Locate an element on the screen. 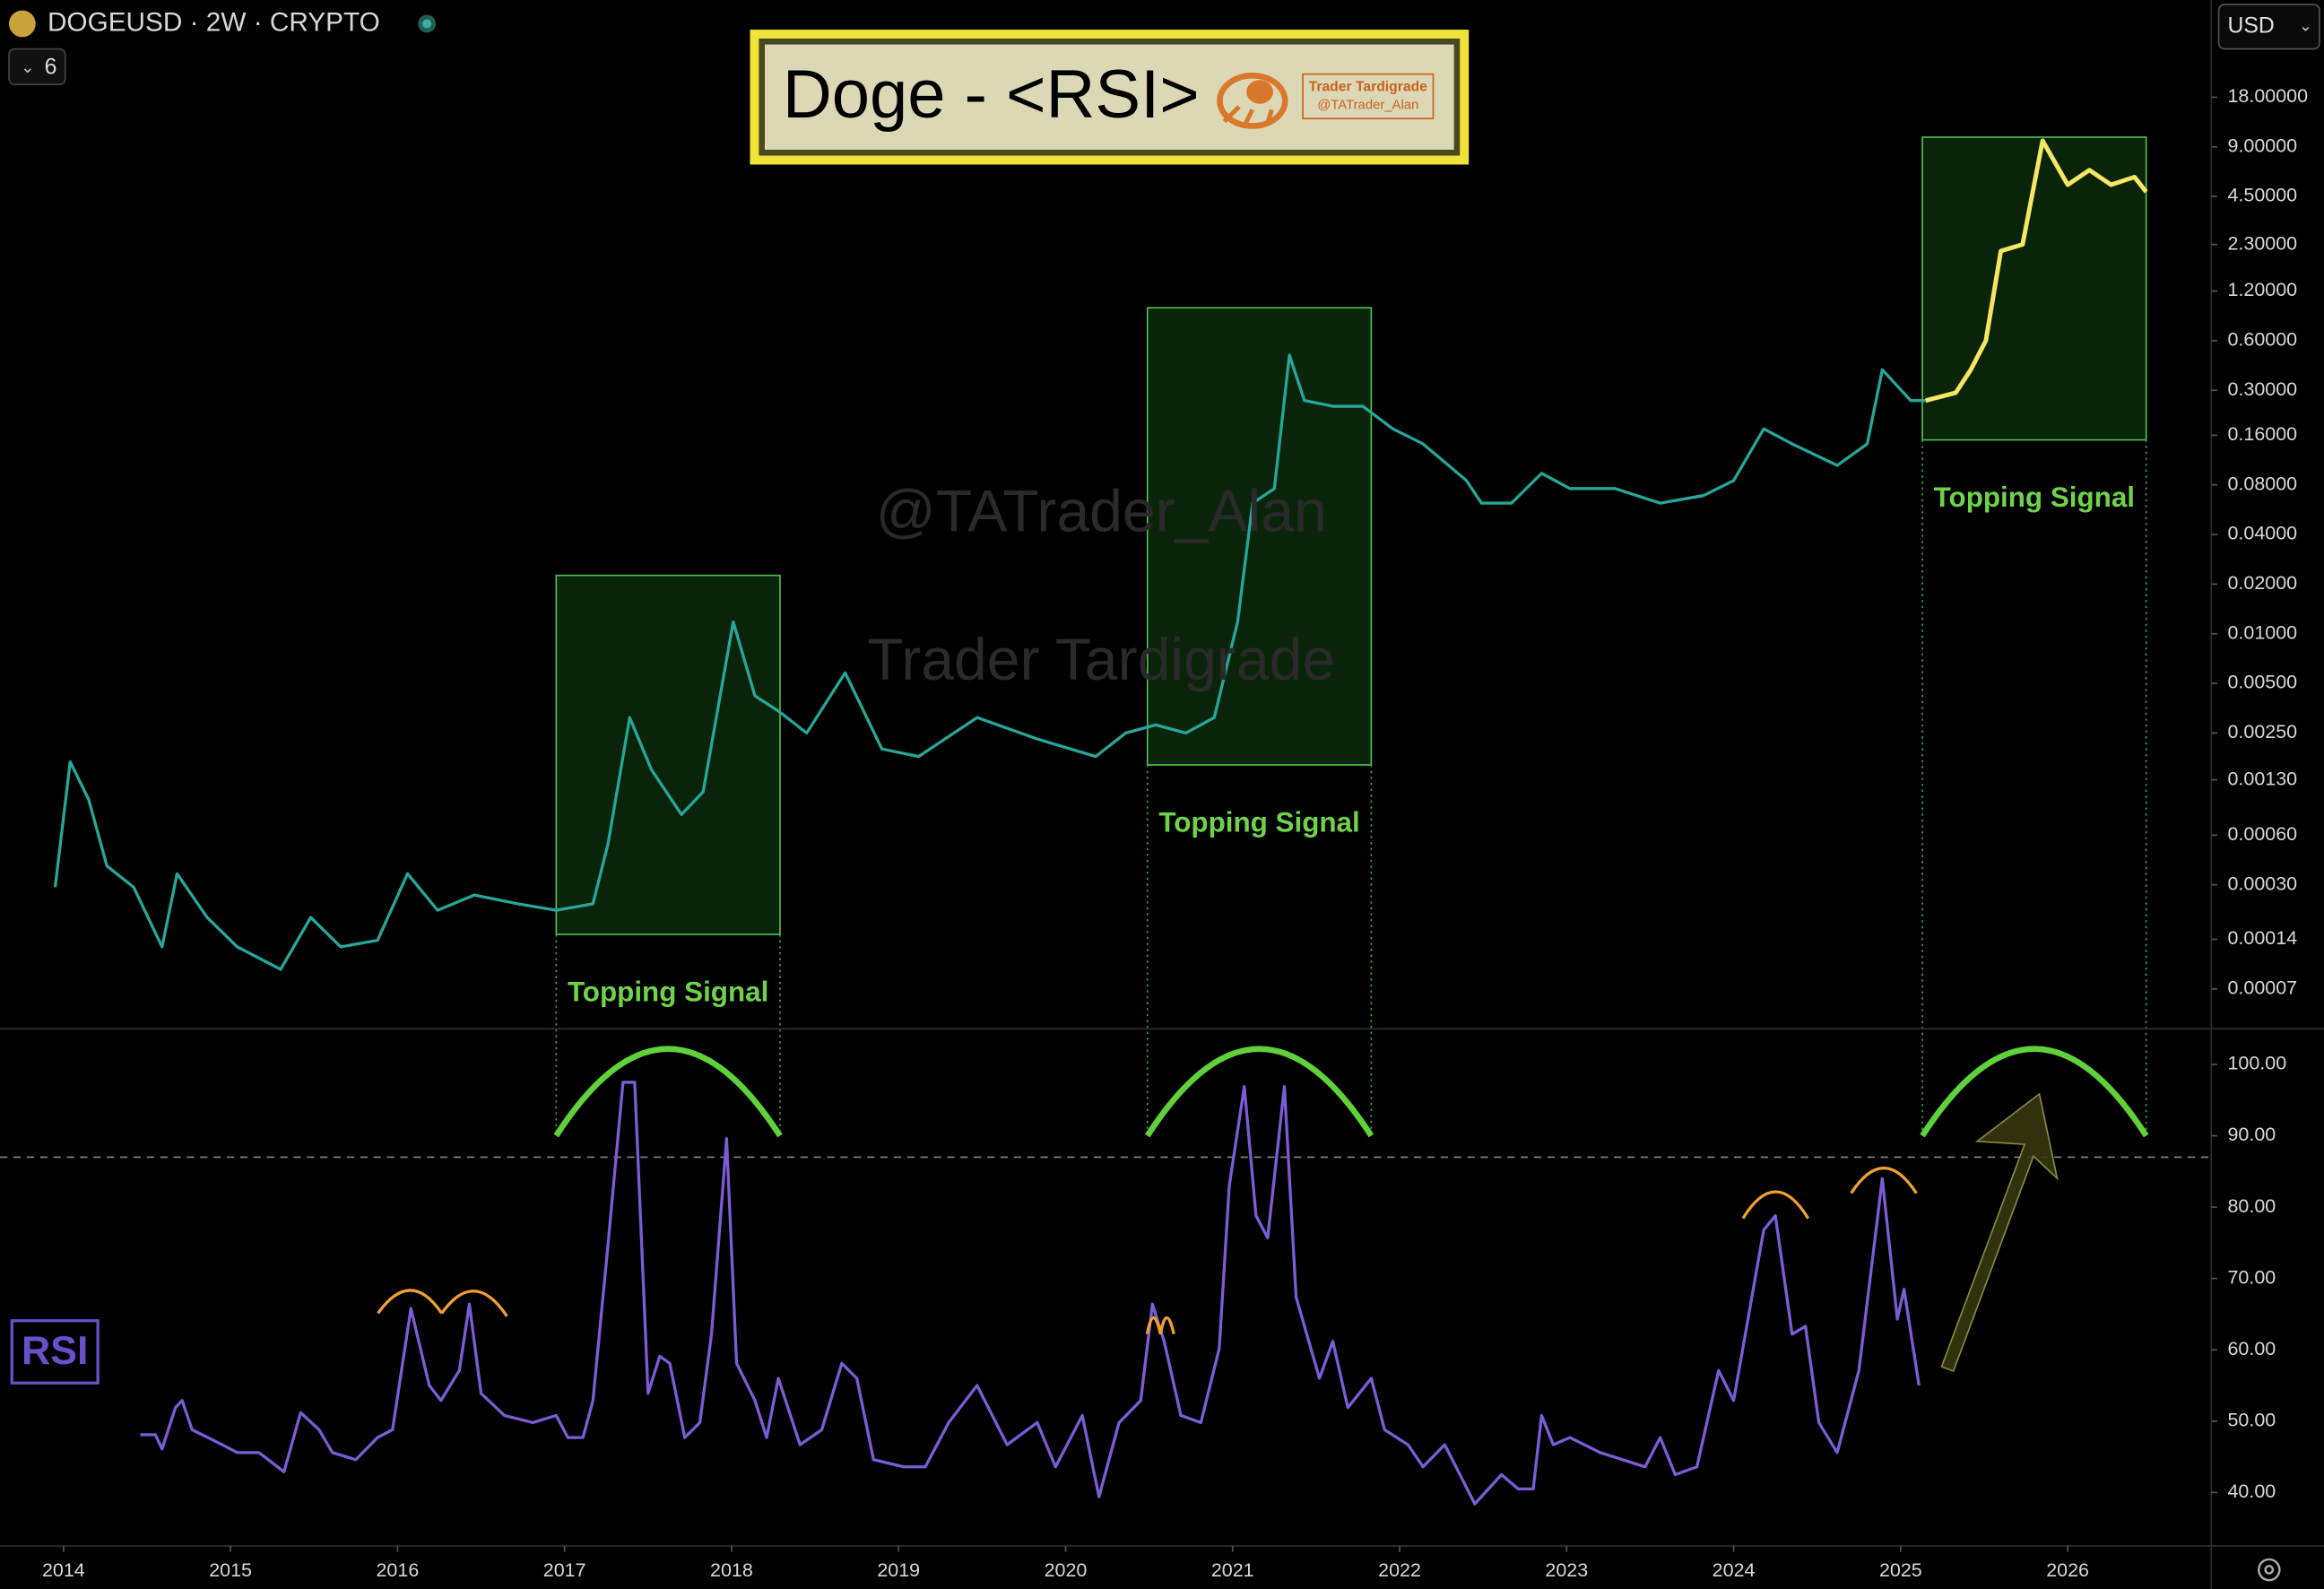  y-tick-label: 0.02000 is located at coordinates (2262, 583).